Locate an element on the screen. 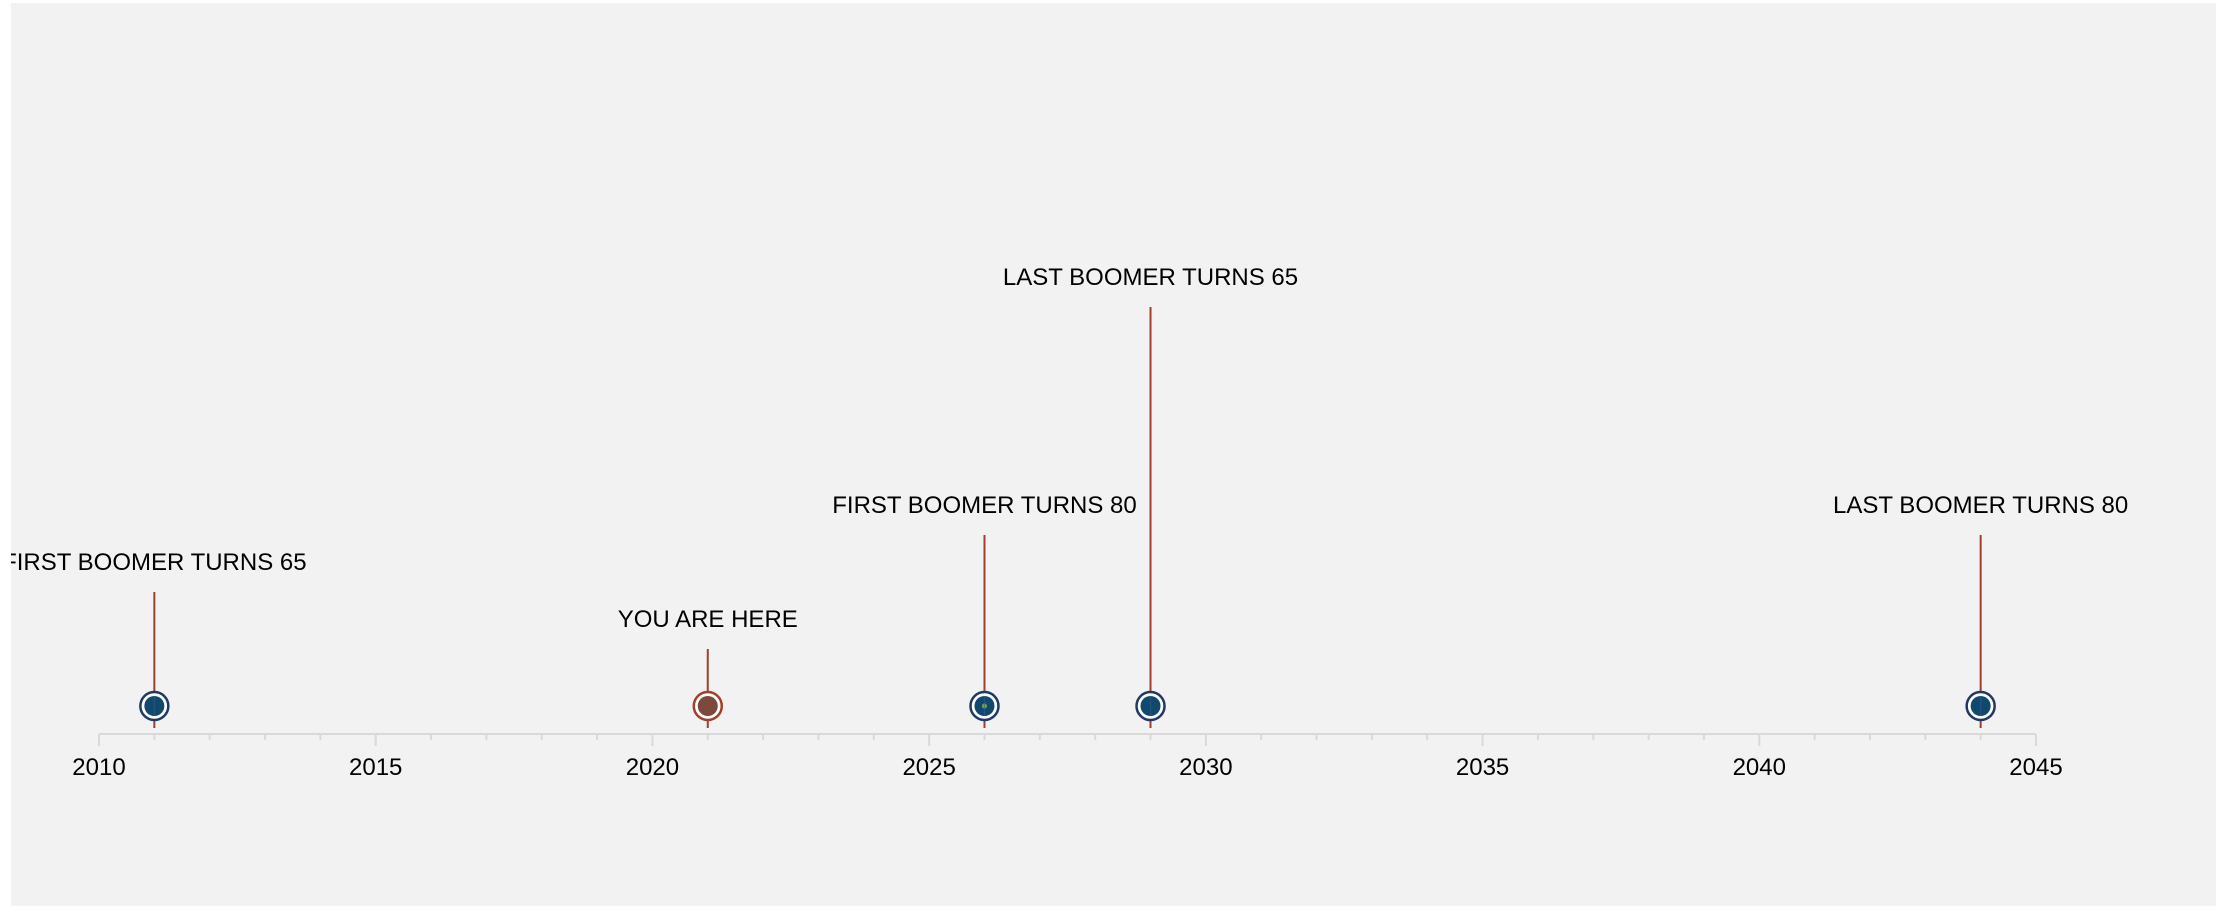  event-label: LAST BOOMER TURNS 80 is located at coordinates (1980, 505).